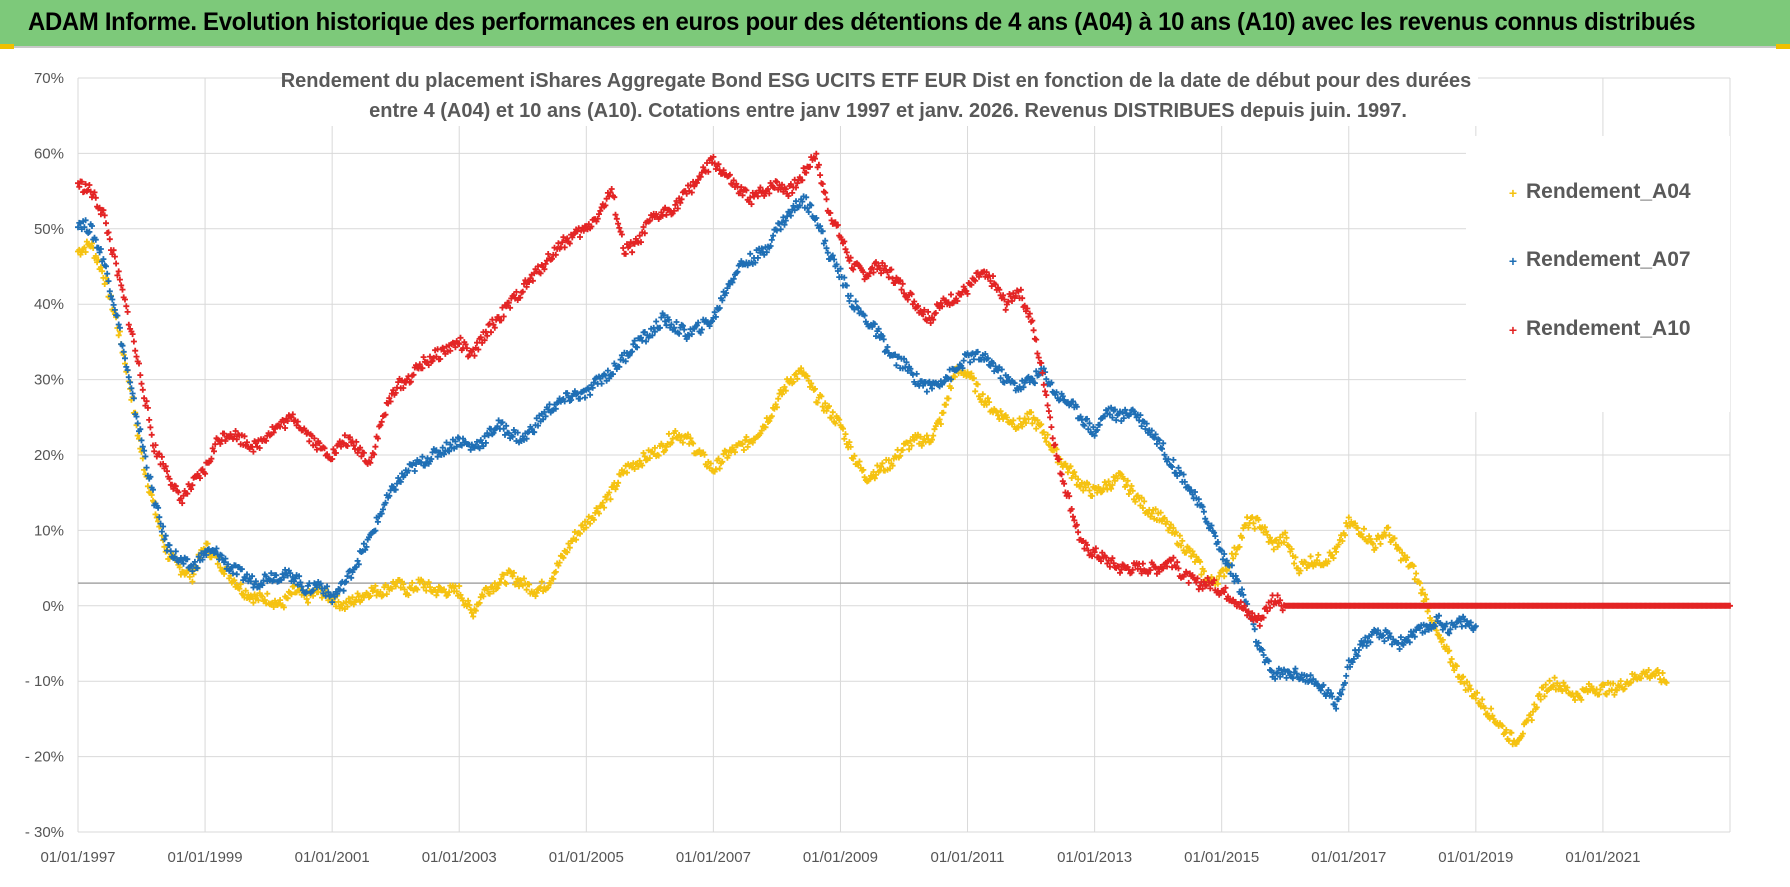 Image resolution: width=1790 pixels, height=887 pixels. I want to click on y-tick-label: 10%, so click(49, 530).